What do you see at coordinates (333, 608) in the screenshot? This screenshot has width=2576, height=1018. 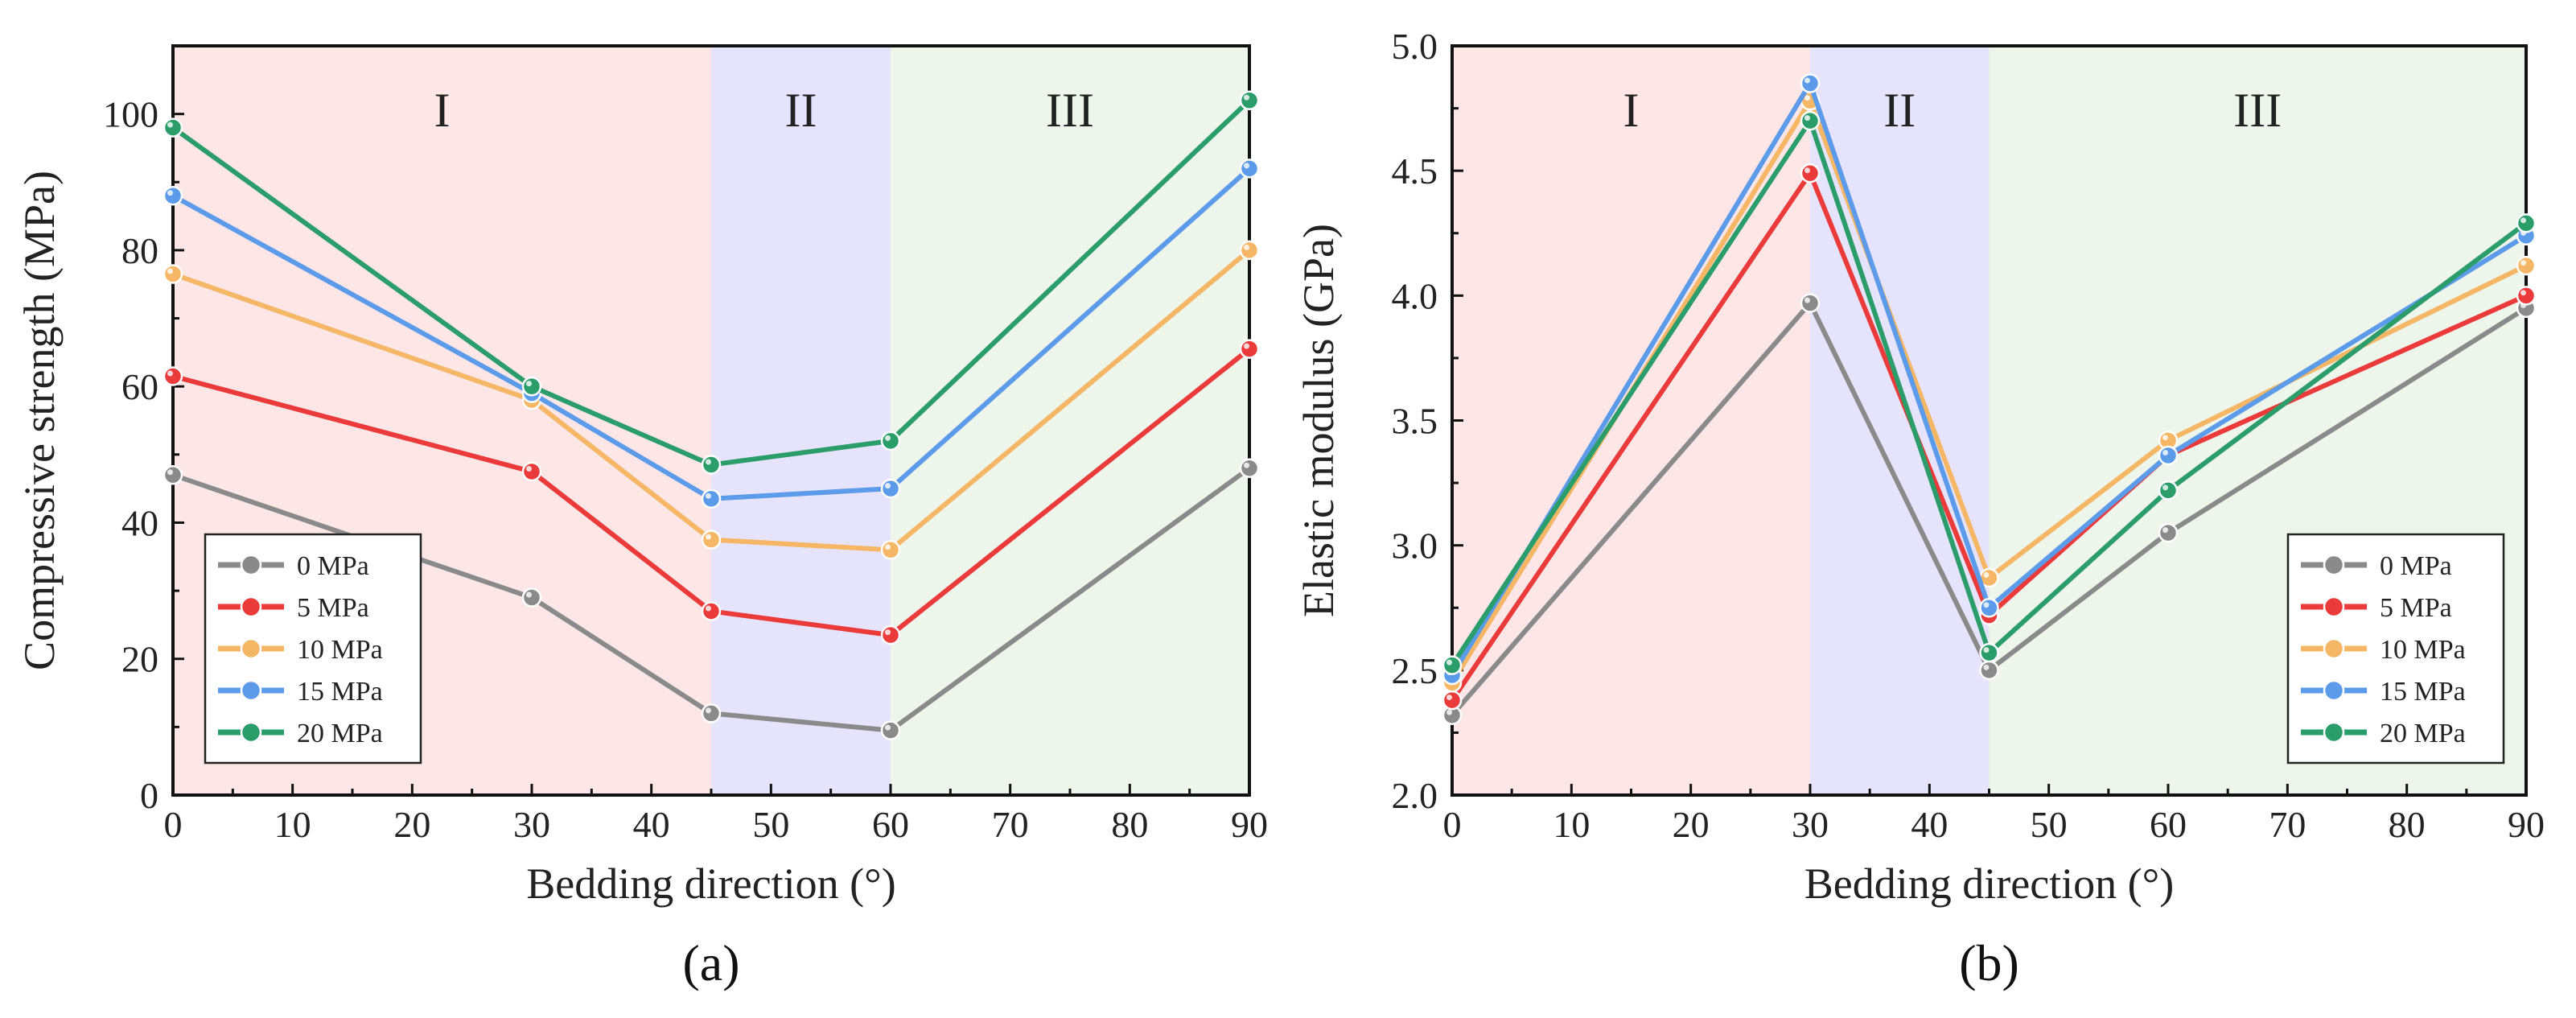 I see `legend-entry-label: 5 MPa` at bounding box center [333, 608].